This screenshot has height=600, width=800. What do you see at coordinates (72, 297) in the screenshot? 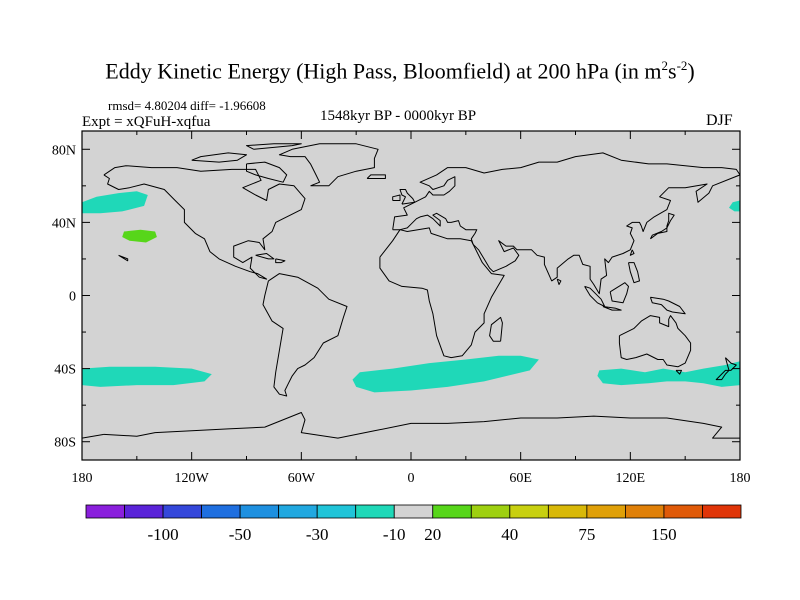
I see `y-tick-label: 0` at bounding box center [72, 297].